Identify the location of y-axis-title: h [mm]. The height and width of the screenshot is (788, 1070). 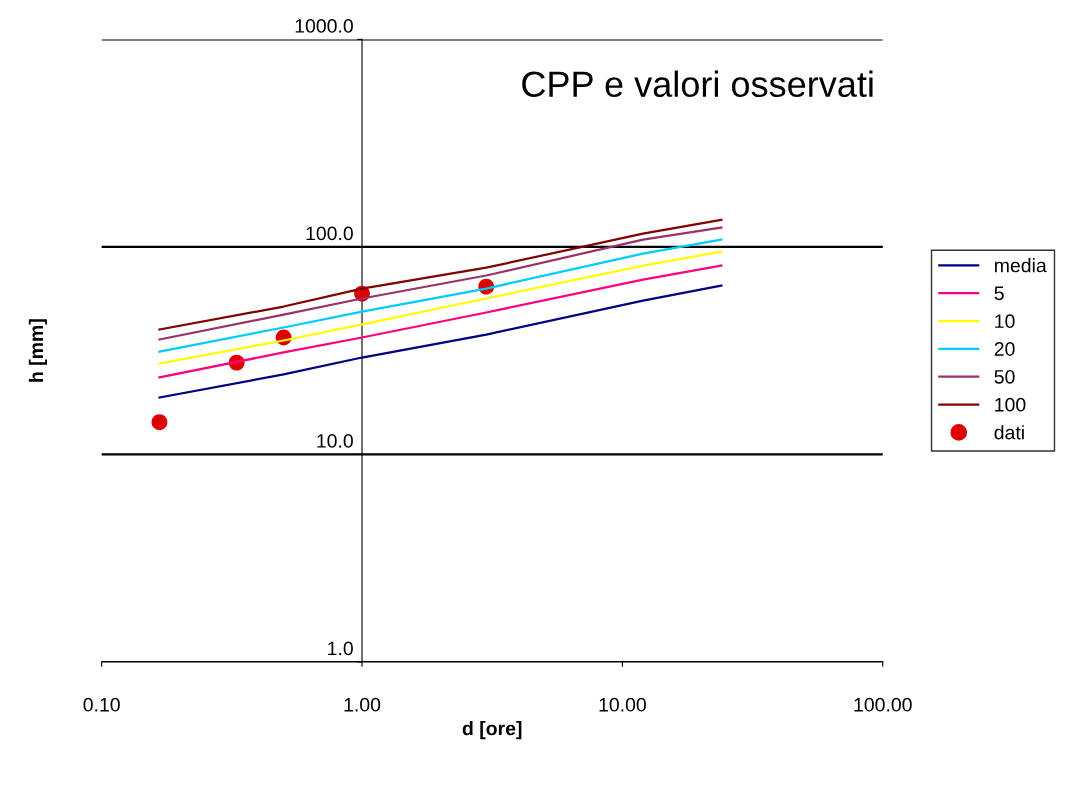
(37, 350).